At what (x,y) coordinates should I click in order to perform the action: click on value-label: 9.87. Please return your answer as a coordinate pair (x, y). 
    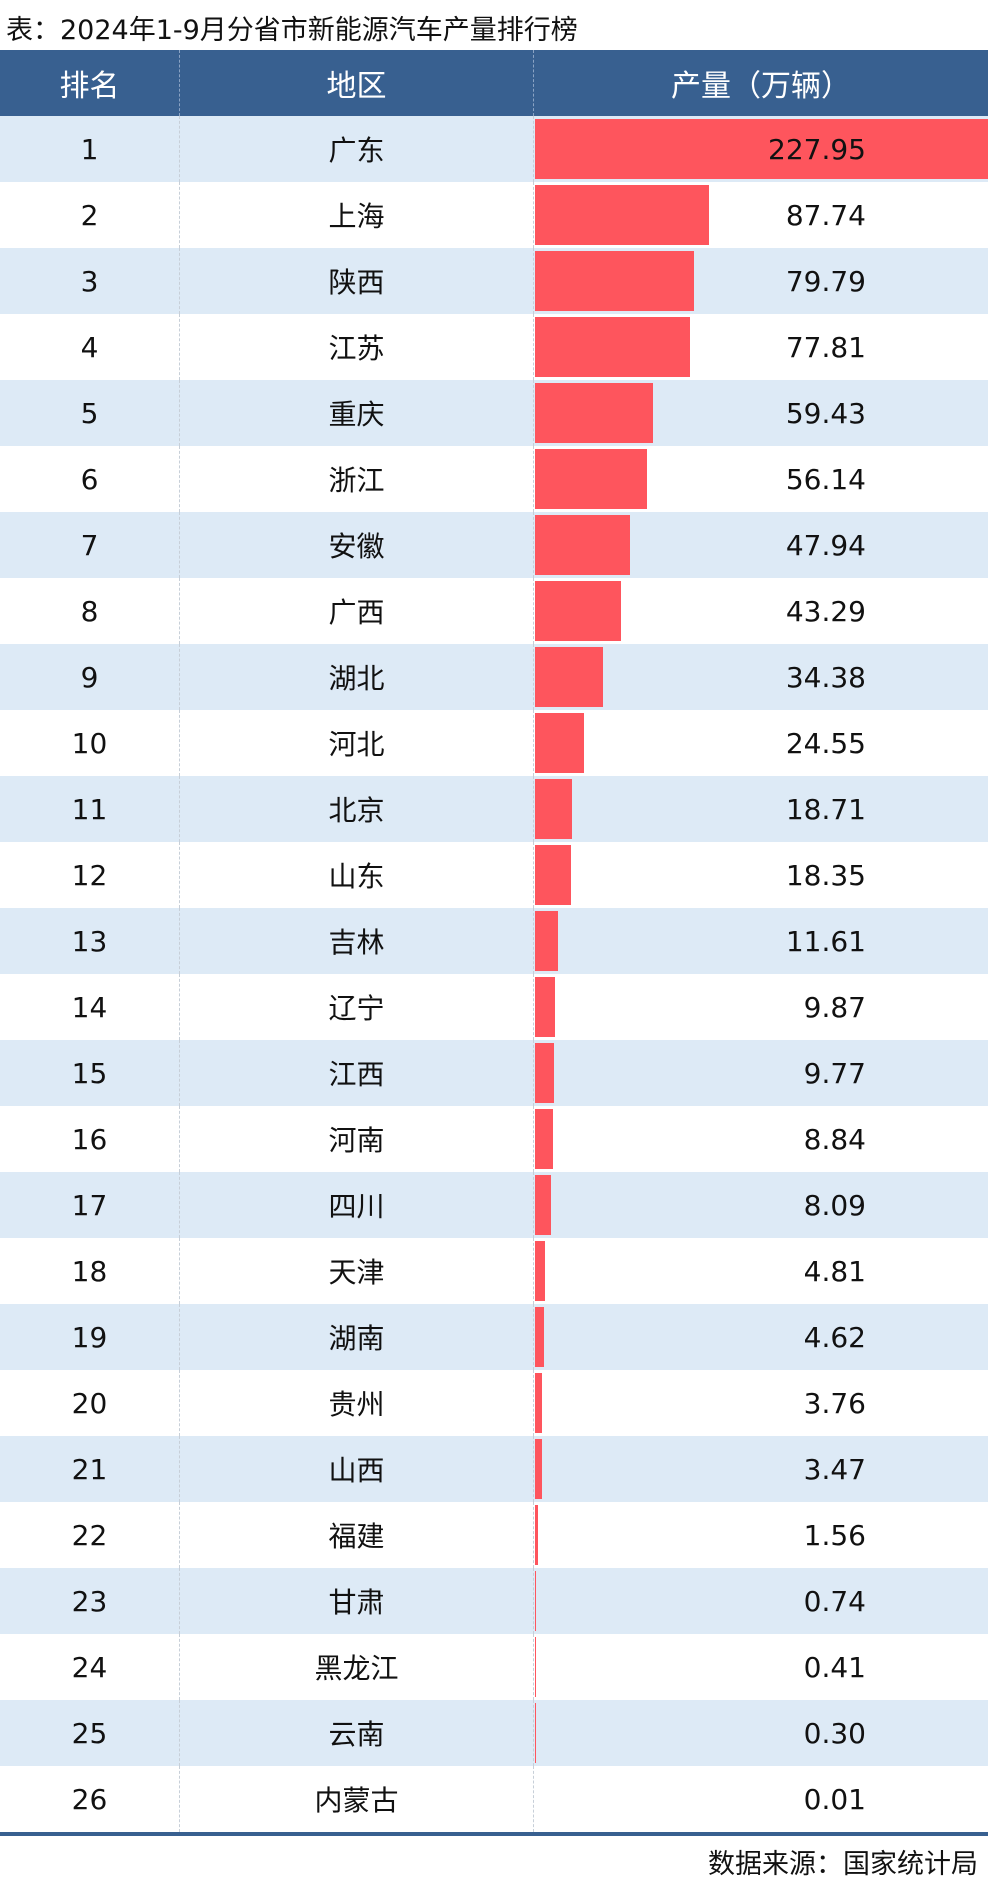
    Looking at the image, I should click on (834, 1007).